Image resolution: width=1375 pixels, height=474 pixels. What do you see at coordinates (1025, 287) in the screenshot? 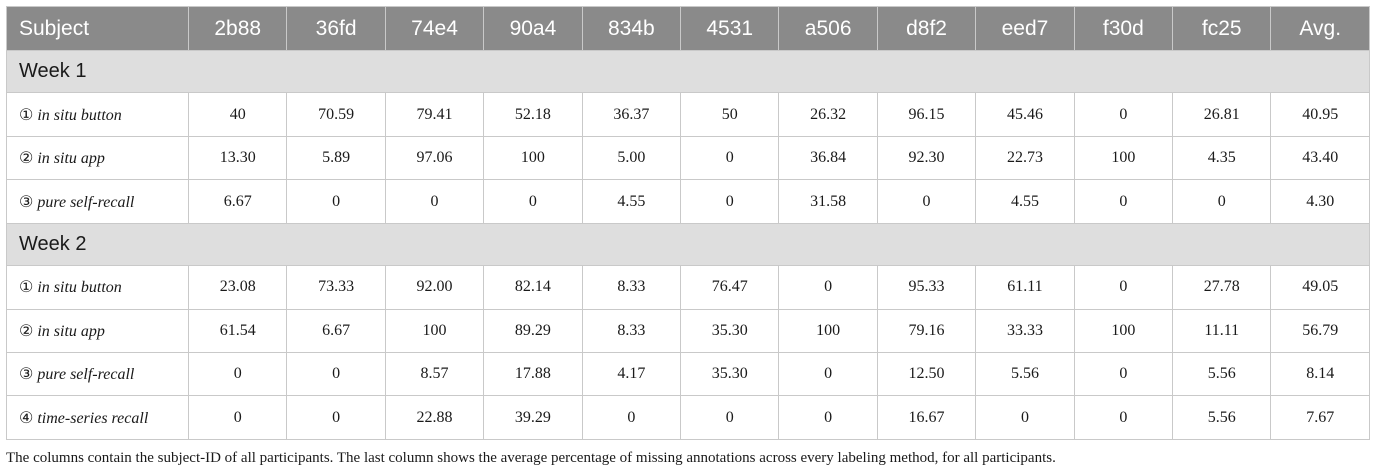
I see `value-cell: 61.11` at bounding box center [1025, 287].